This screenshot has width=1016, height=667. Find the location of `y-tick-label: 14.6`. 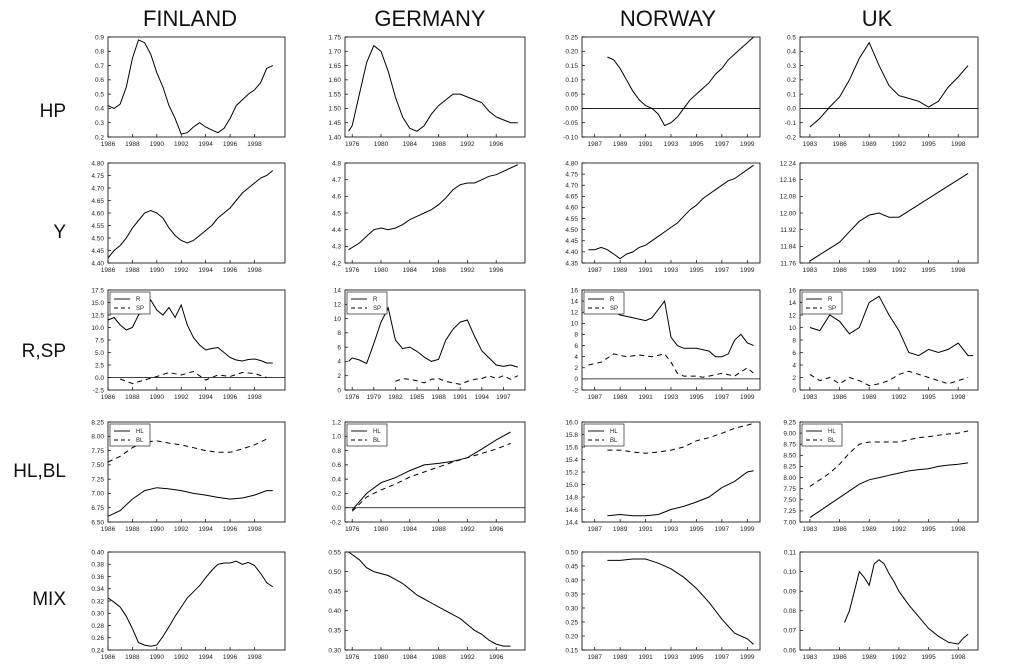

y-tick-label: 14.6 is located at coordinates (571, 510).